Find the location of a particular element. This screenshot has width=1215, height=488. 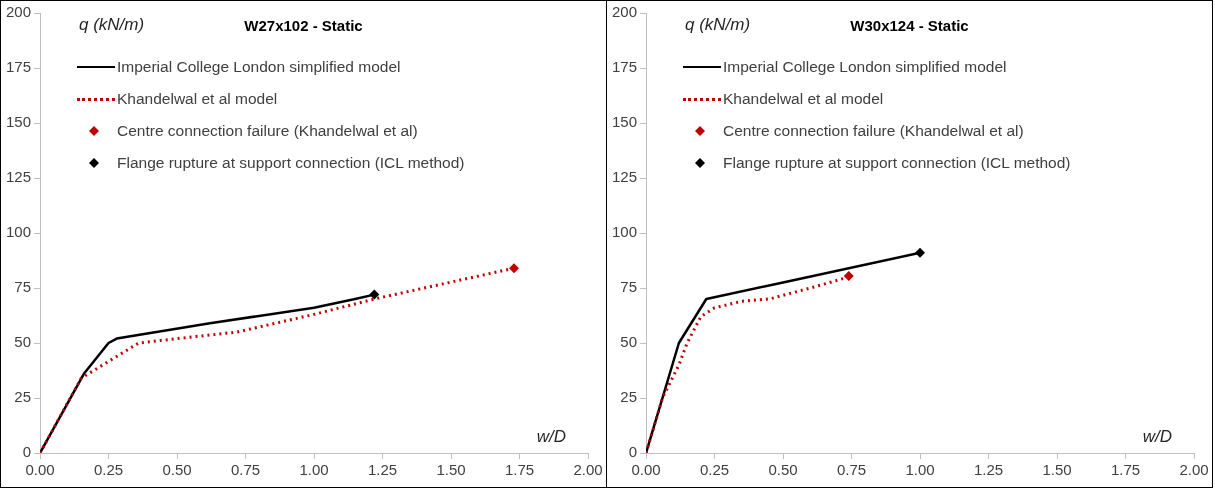

chart-title: W30x124 - Static is located at coordinates (909, 25).